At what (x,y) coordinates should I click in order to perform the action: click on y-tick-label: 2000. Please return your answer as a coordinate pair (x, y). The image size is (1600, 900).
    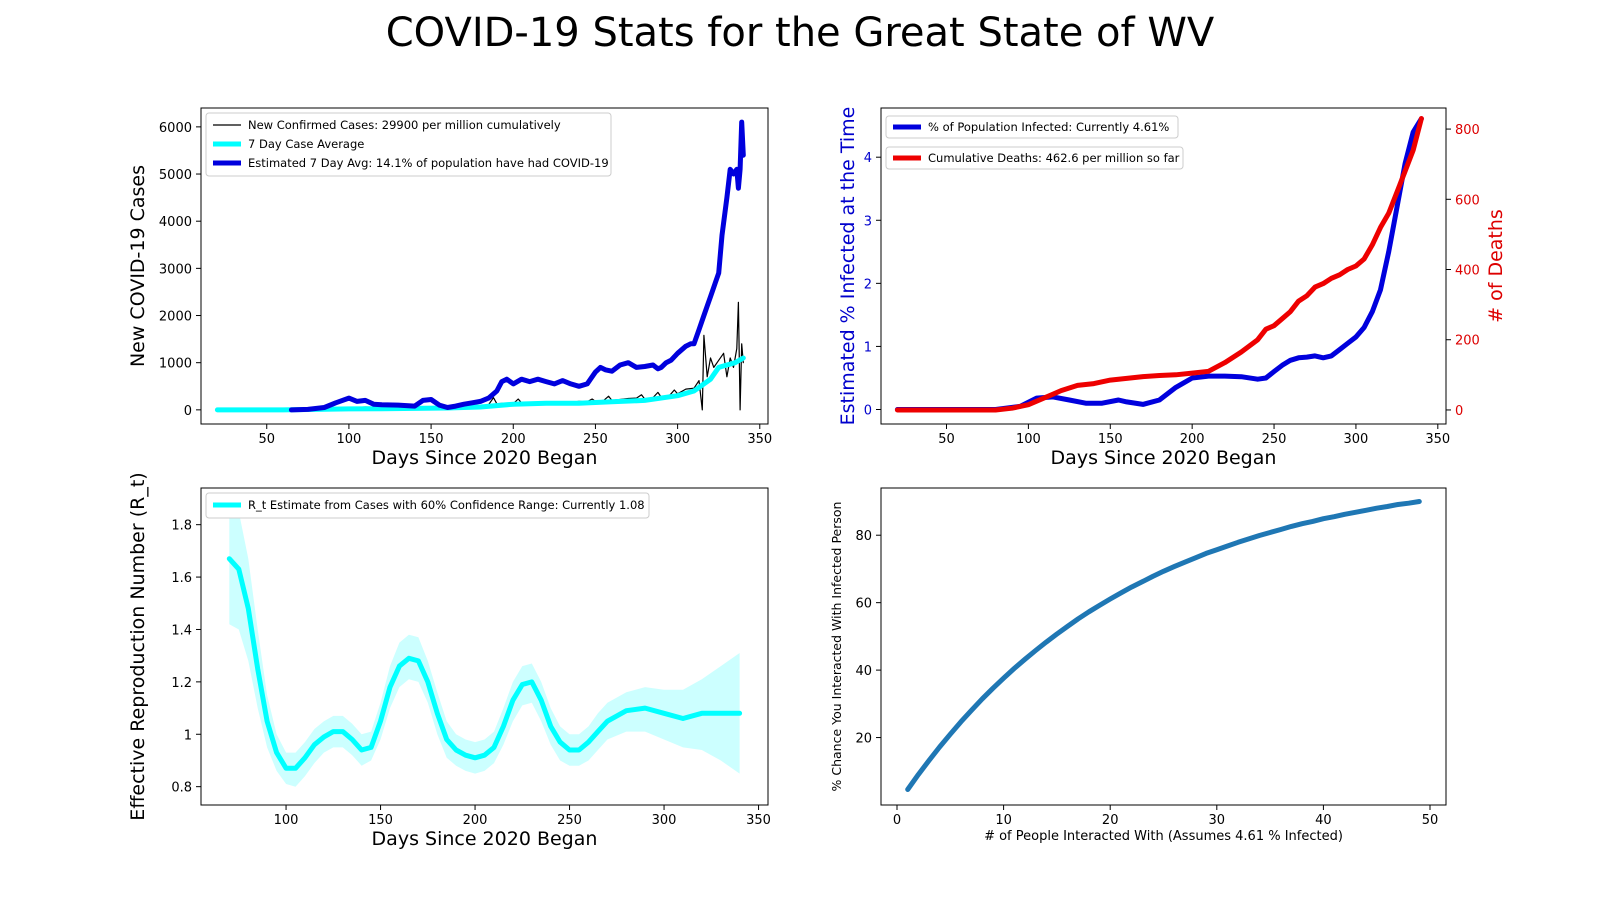
    Looking at the image, I should click on (175, 317).